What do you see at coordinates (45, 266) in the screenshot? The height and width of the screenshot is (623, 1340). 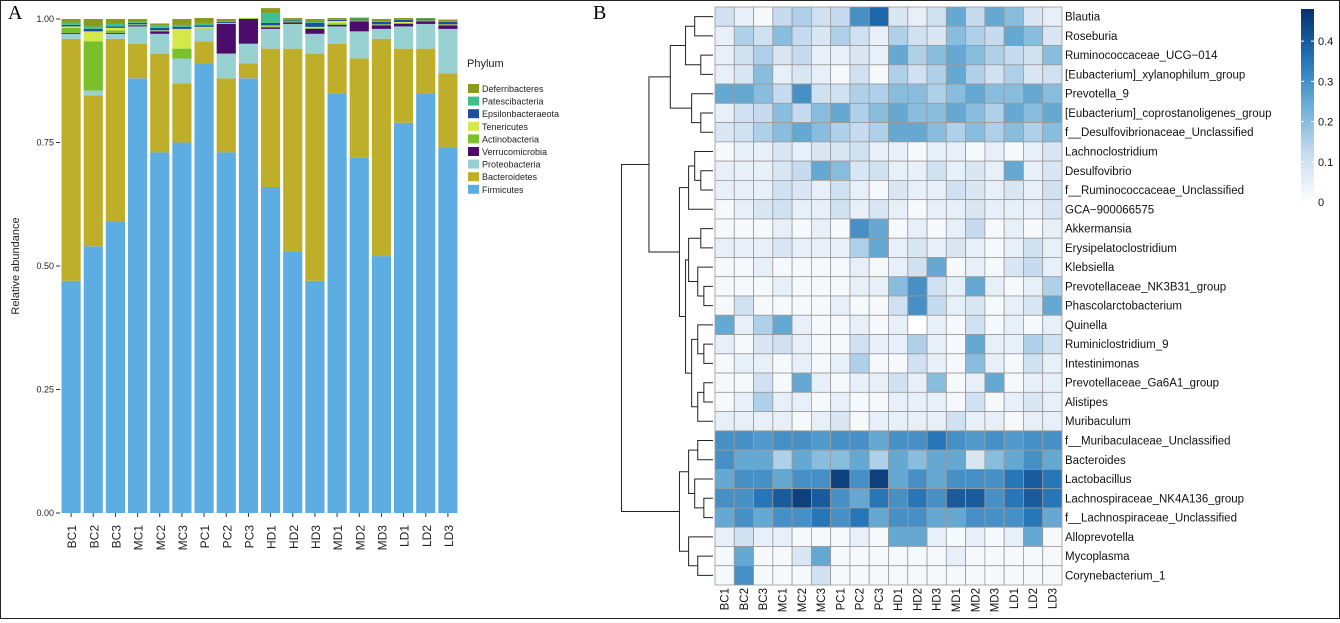 I see `y-tick-label: 0.50` at bounding box center [45, 266].